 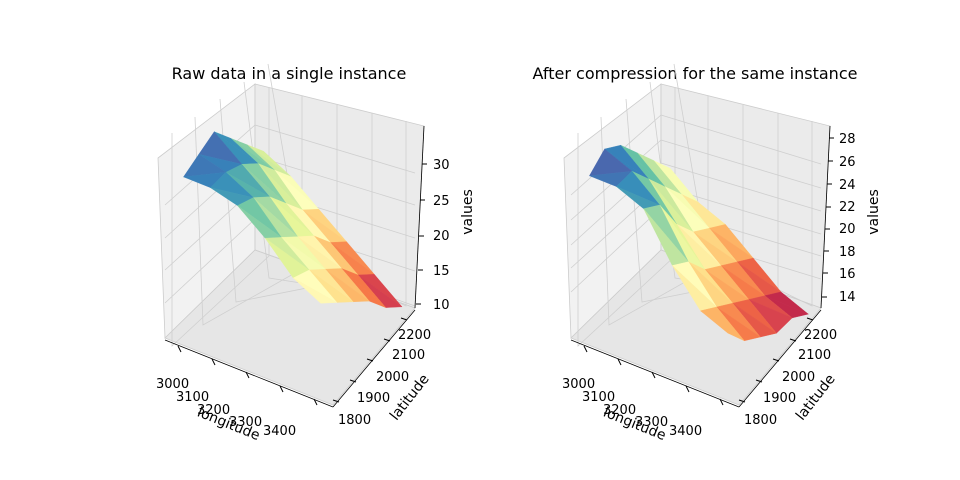 I want to click on chart-title: After compression for the same instance, so click(x=695, y=73).